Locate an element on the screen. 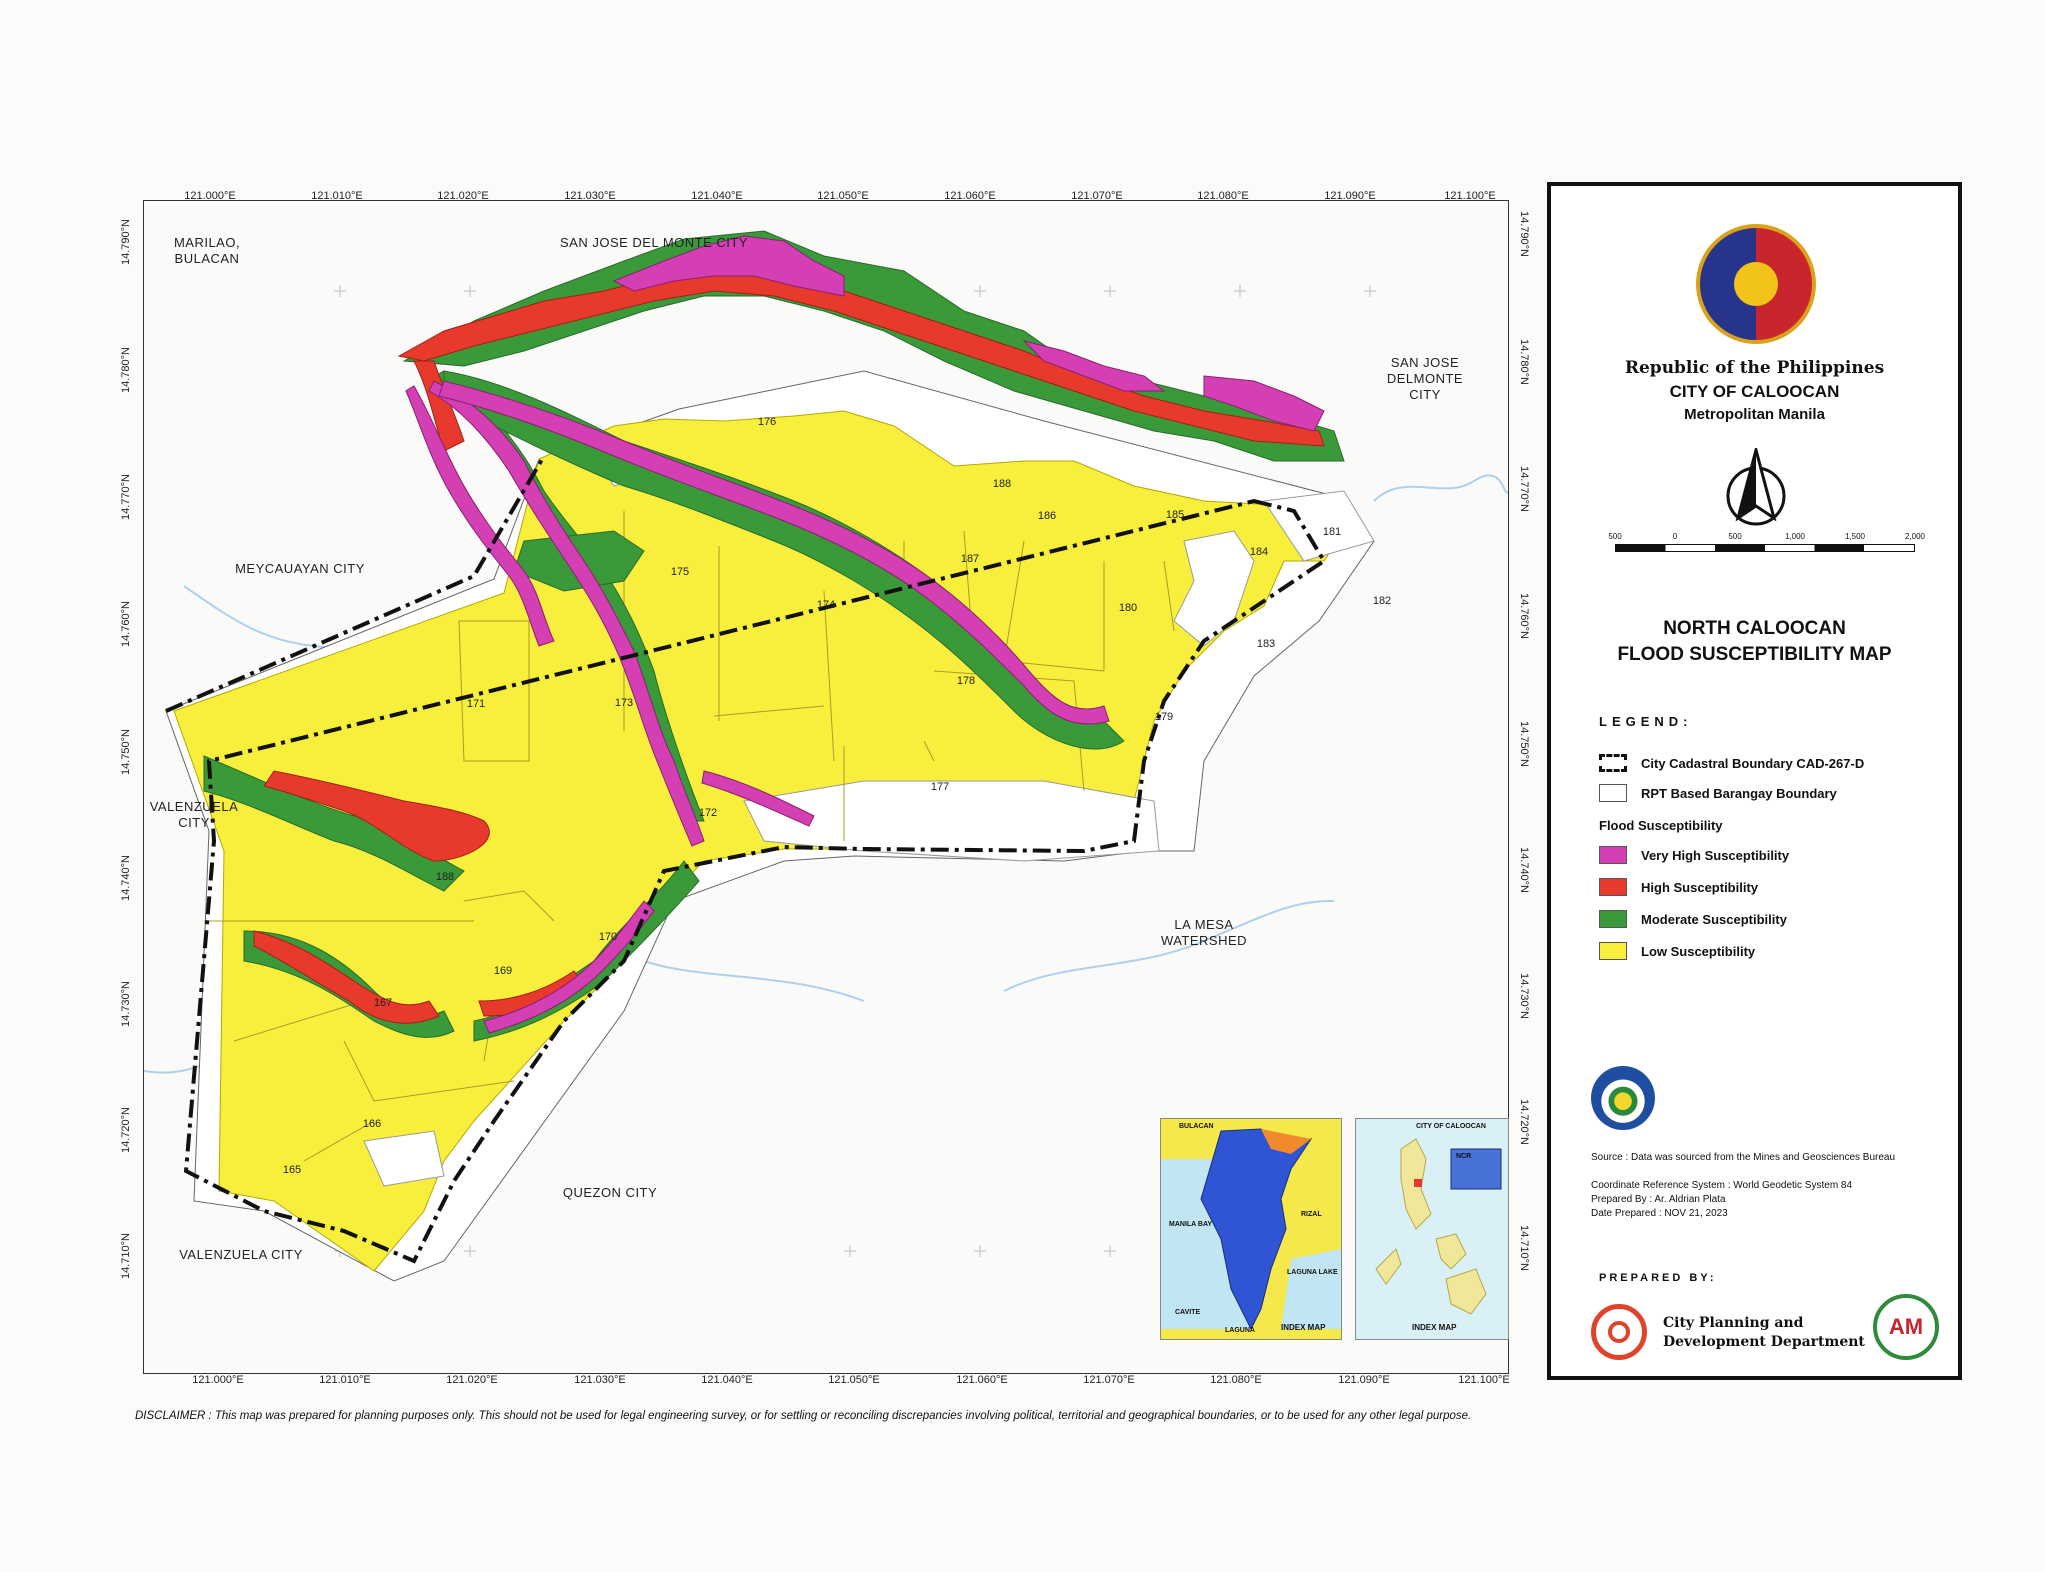  place-label-quezon-city: QUEZON CITY is located at coordinates (610, 1192).